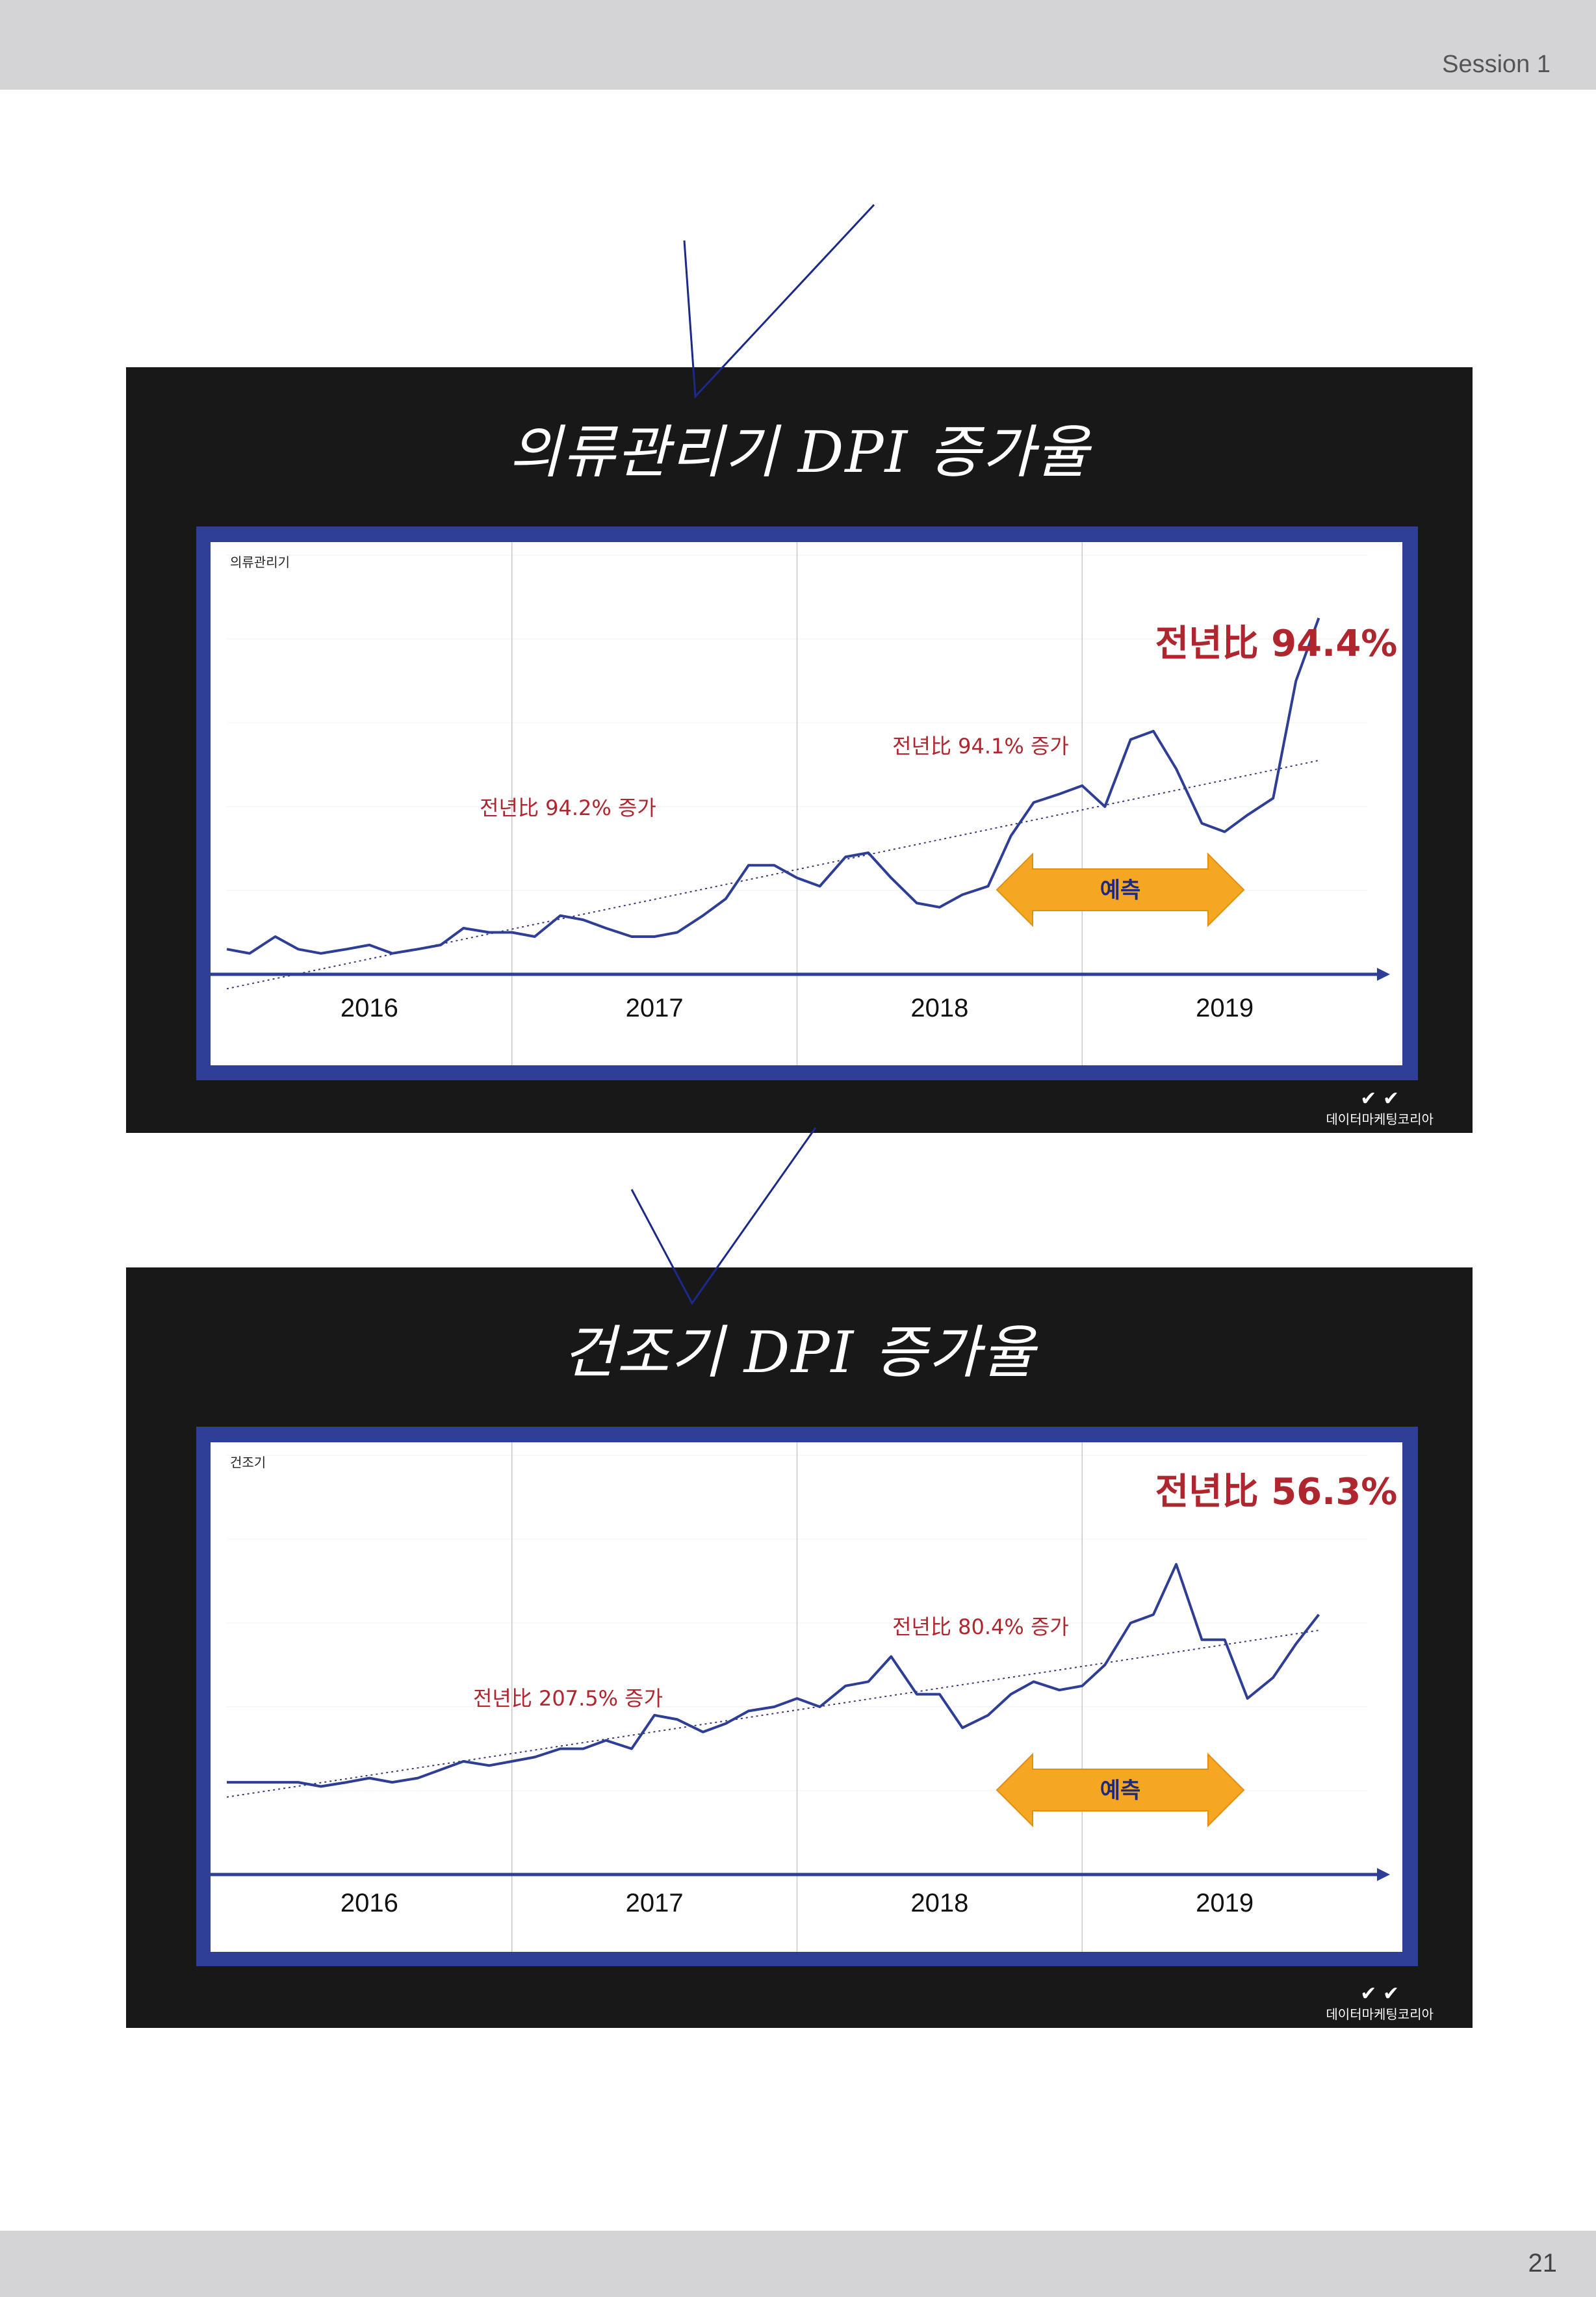 The width and height of the screenshot is (1596, 2297). I want to click on page-header: Session 1, so click(798, 45).